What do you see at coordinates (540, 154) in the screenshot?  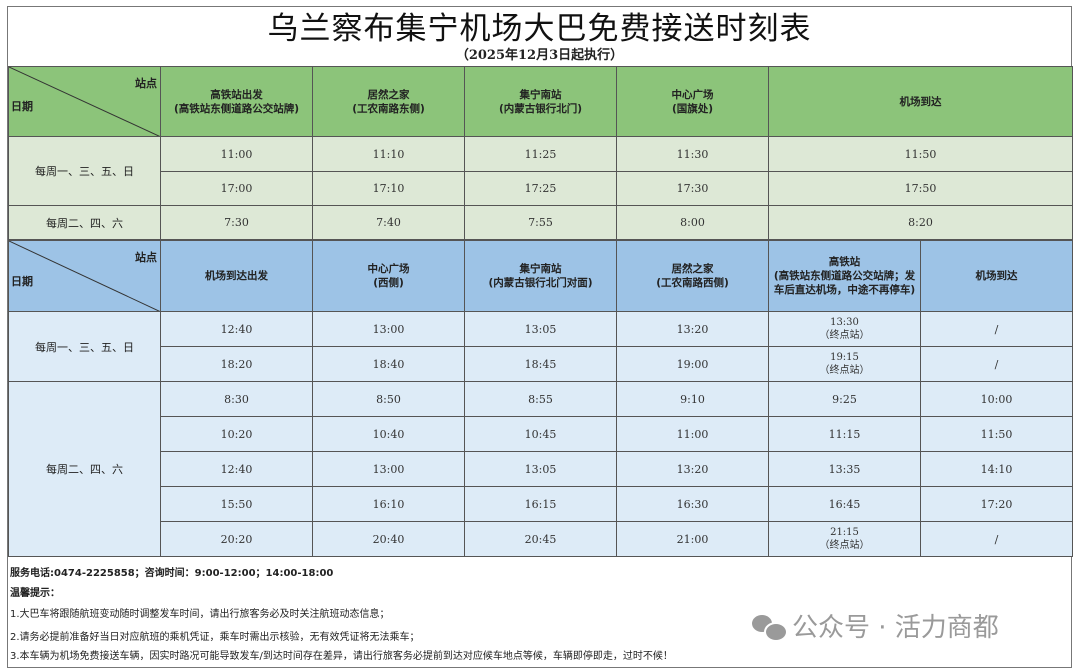 I see `time-cell: 11:25` at bounding box center [540, 154].